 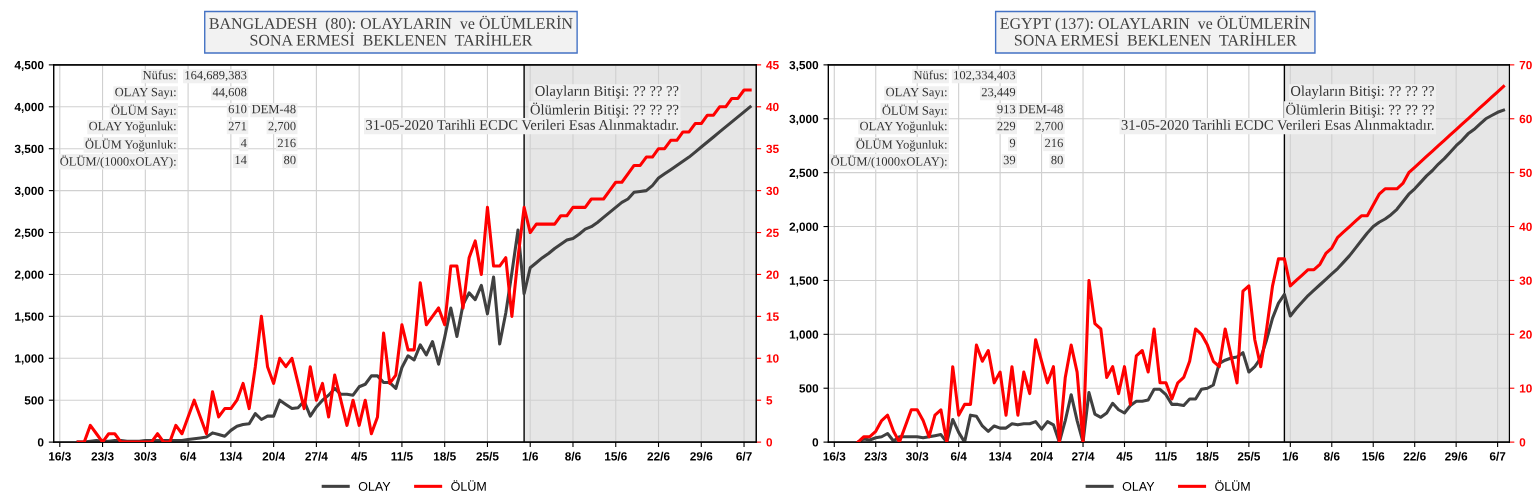 What do you see at coordinates (772, 316) in the screenshot?
I see `y2-tick-label: 15` at bounding box center [772, 316].